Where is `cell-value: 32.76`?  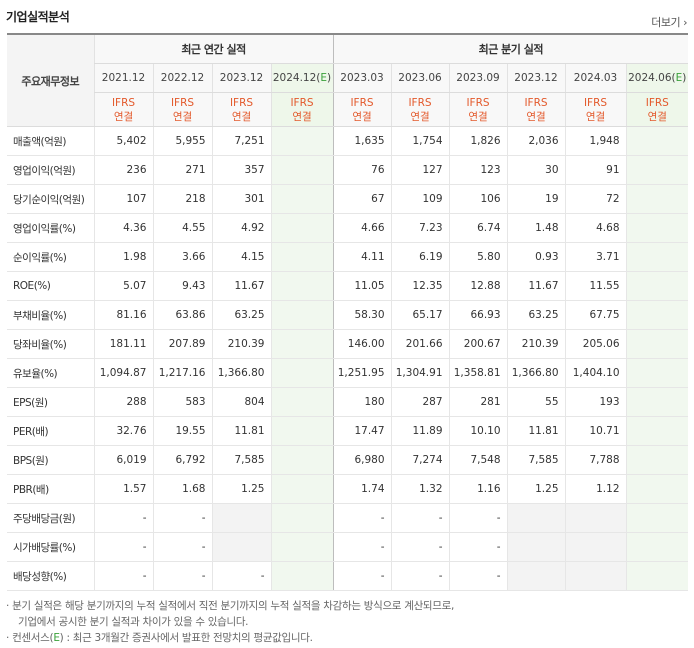 cell-value: 32.76 is located at coordinates (123, 431).